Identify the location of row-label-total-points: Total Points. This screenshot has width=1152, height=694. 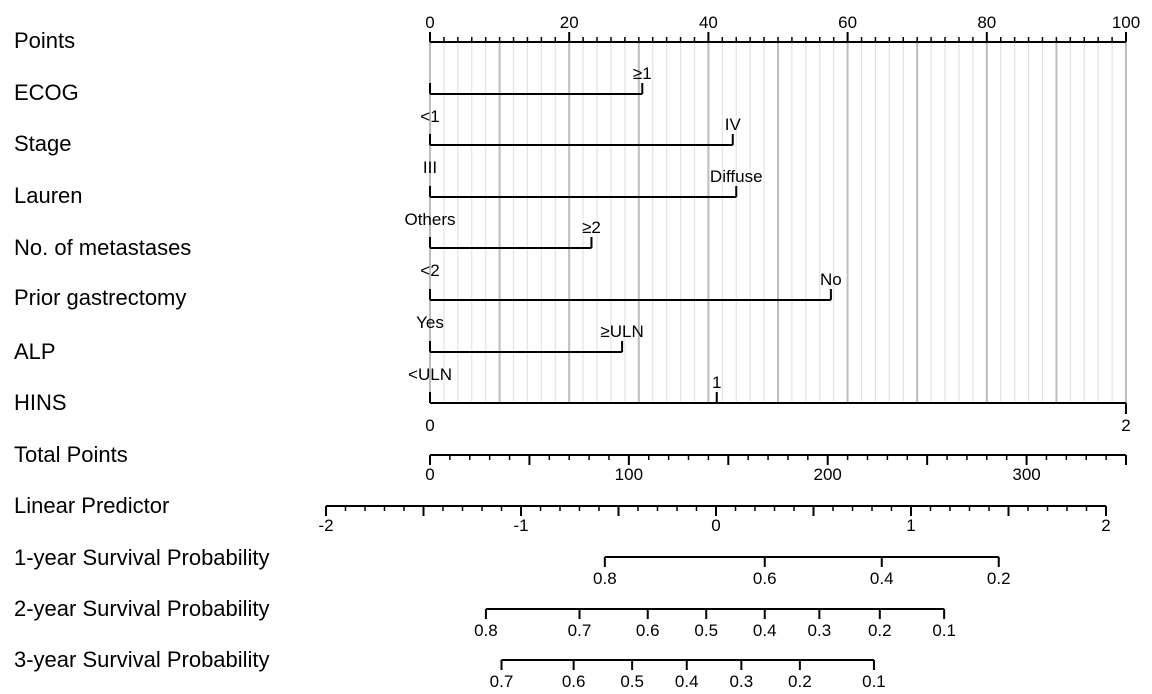
(71, 454).